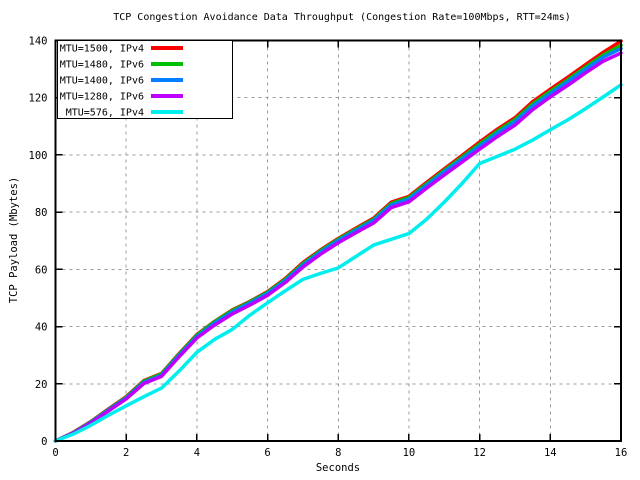 The height and width of the screenshot is (480, 640). What do you see at coordinates (338, 468) in the screenshot?
I see `x-axis-label: Seconds` at bounding box center [338, 468].